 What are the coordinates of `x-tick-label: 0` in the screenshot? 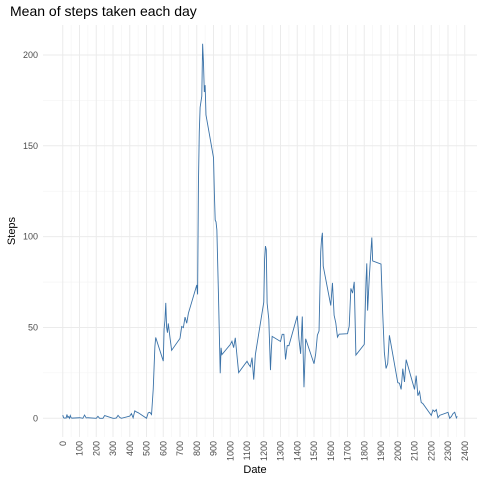 It's located at (63, 443).